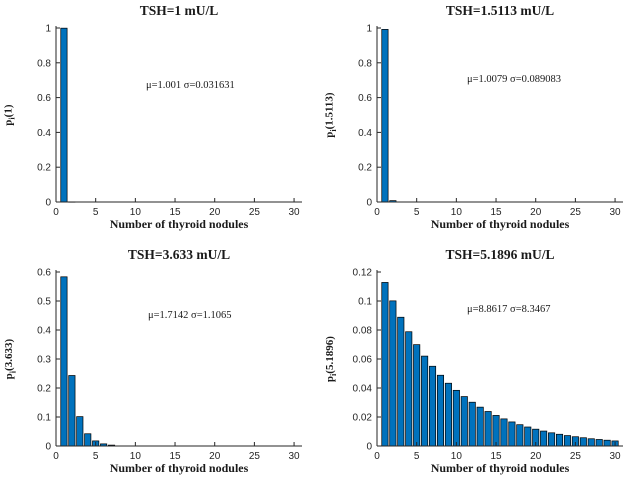 The height and width of the screenshot is (487, 641). Describe the element at coordinates (514, 79) in the screenshot. I see `stats-annotation: μ=1.0079 σ=0.089083` at that location.